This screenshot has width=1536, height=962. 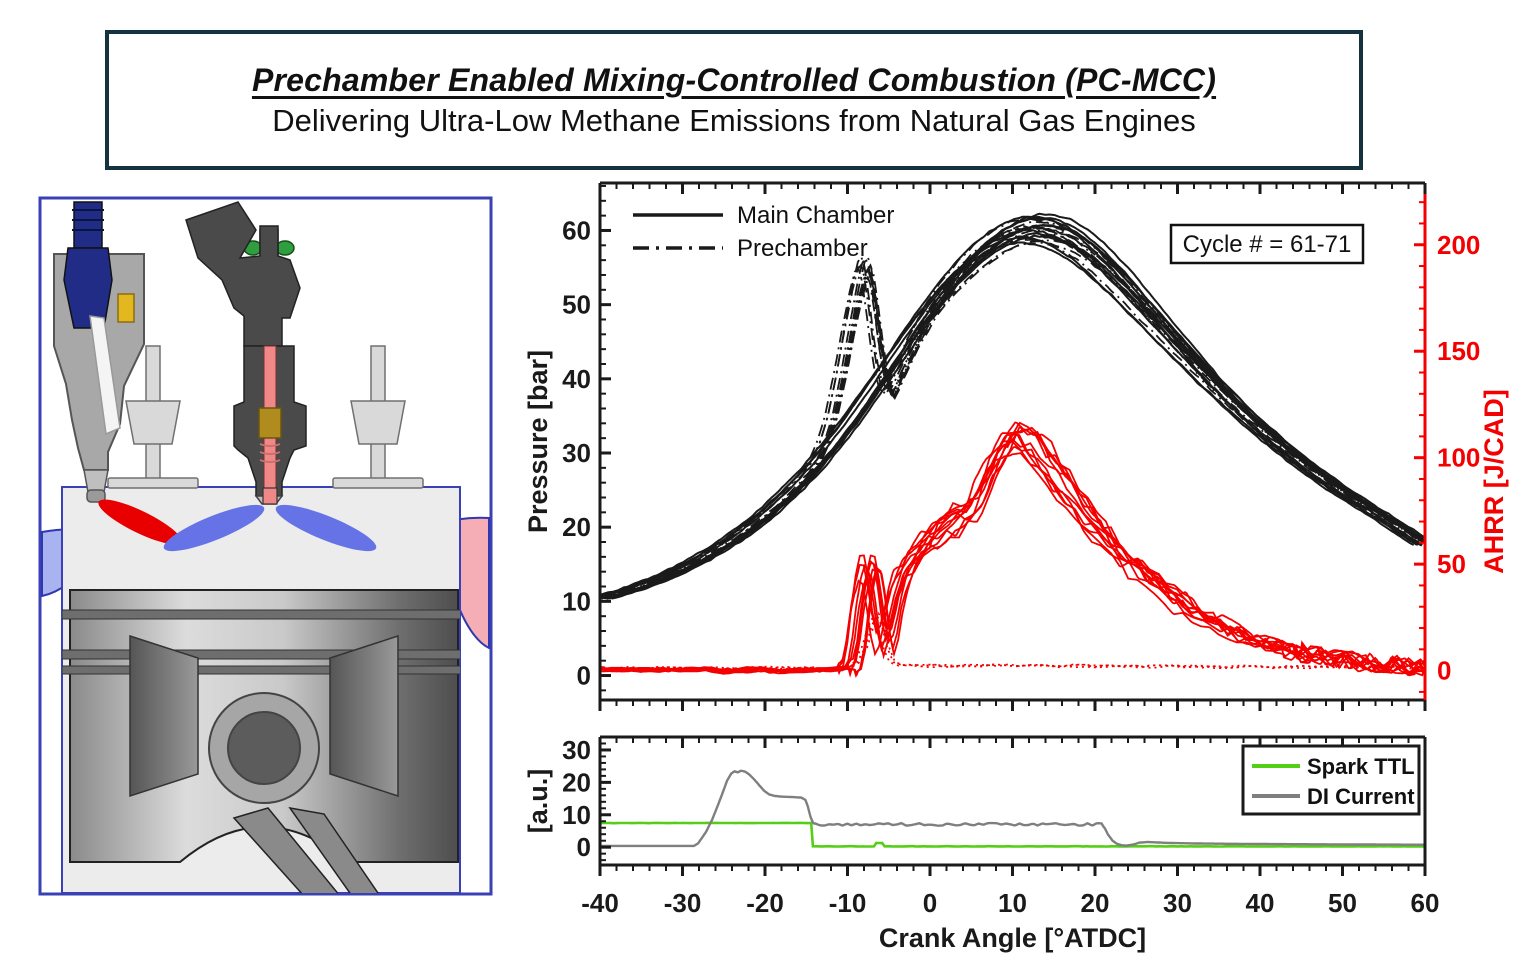 I want to click on exhaust-valve, so click(x=378, y=417).